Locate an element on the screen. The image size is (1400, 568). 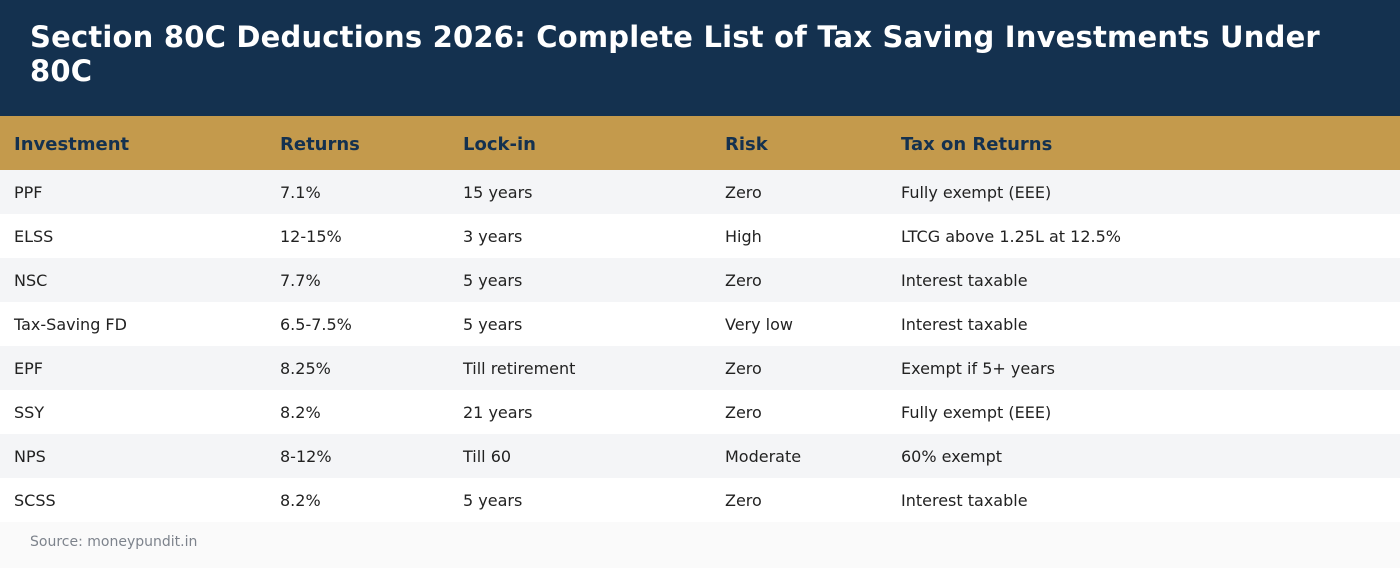
cell-risk: High is located at coordinates (743, 236).